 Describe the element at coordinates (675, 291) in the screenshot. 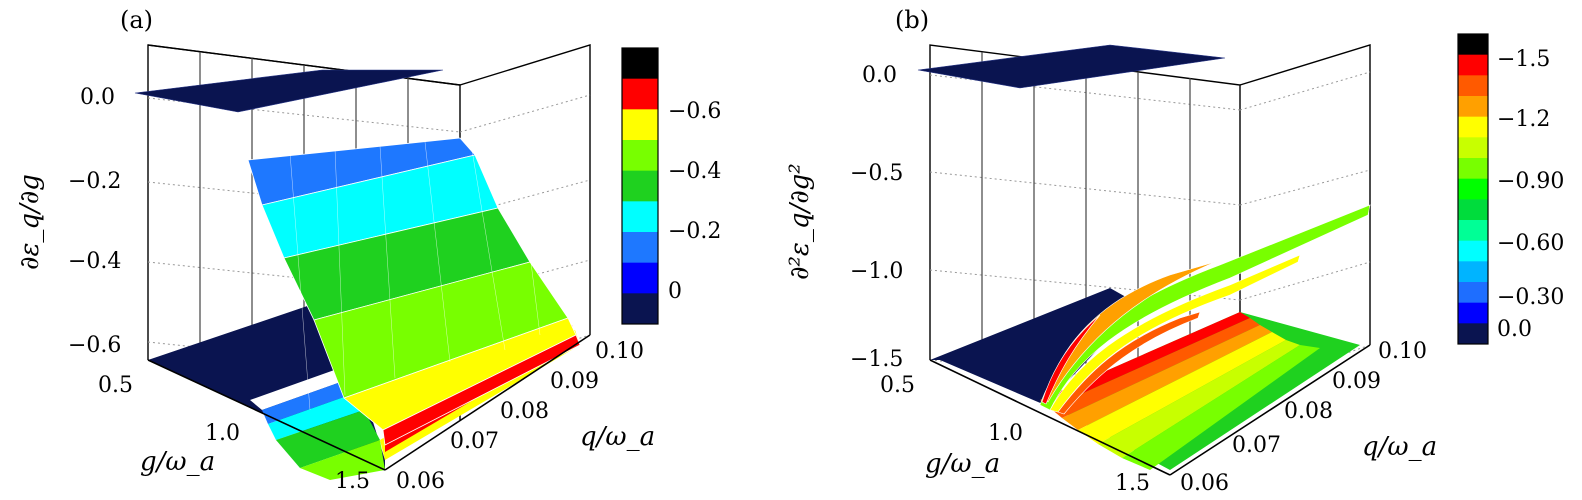

I see `colorbar-a-label-3: 0` at that location.